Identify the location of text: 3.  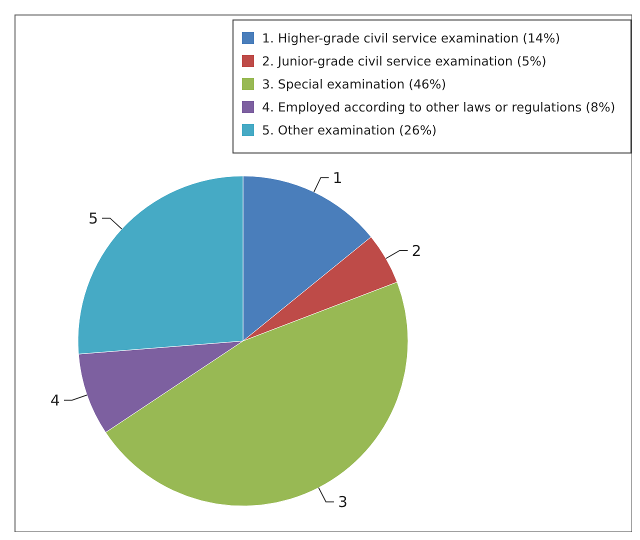
(343, 502).